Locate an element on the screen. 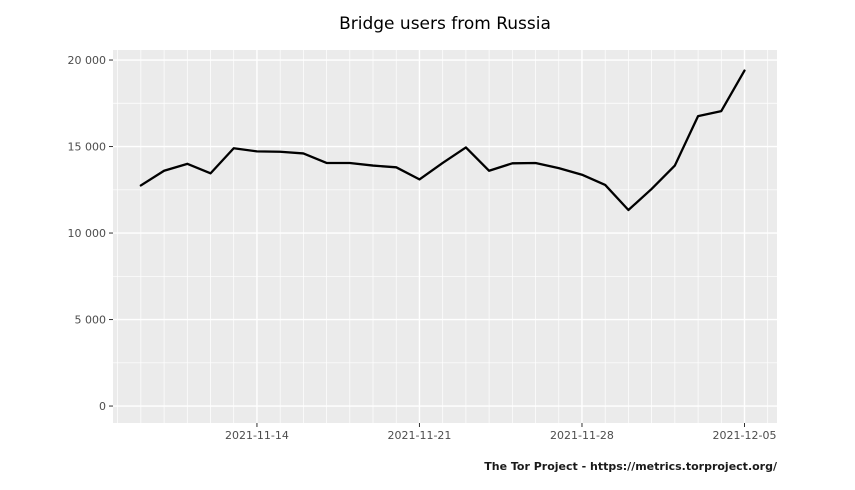  y-axis-tick-label: 0 is located at coordinates (102, 406).